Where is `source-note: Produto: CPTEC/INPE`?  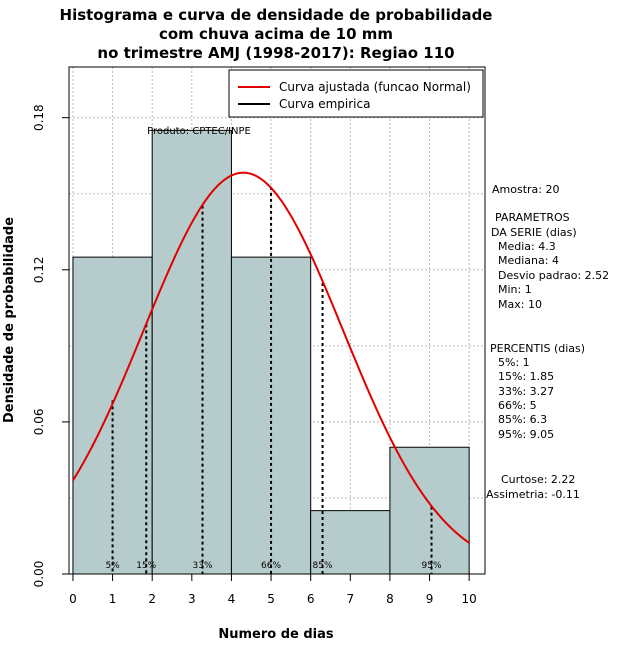 source-note: Produto: CPTEC/INPE is located at coordinates (199, 131).